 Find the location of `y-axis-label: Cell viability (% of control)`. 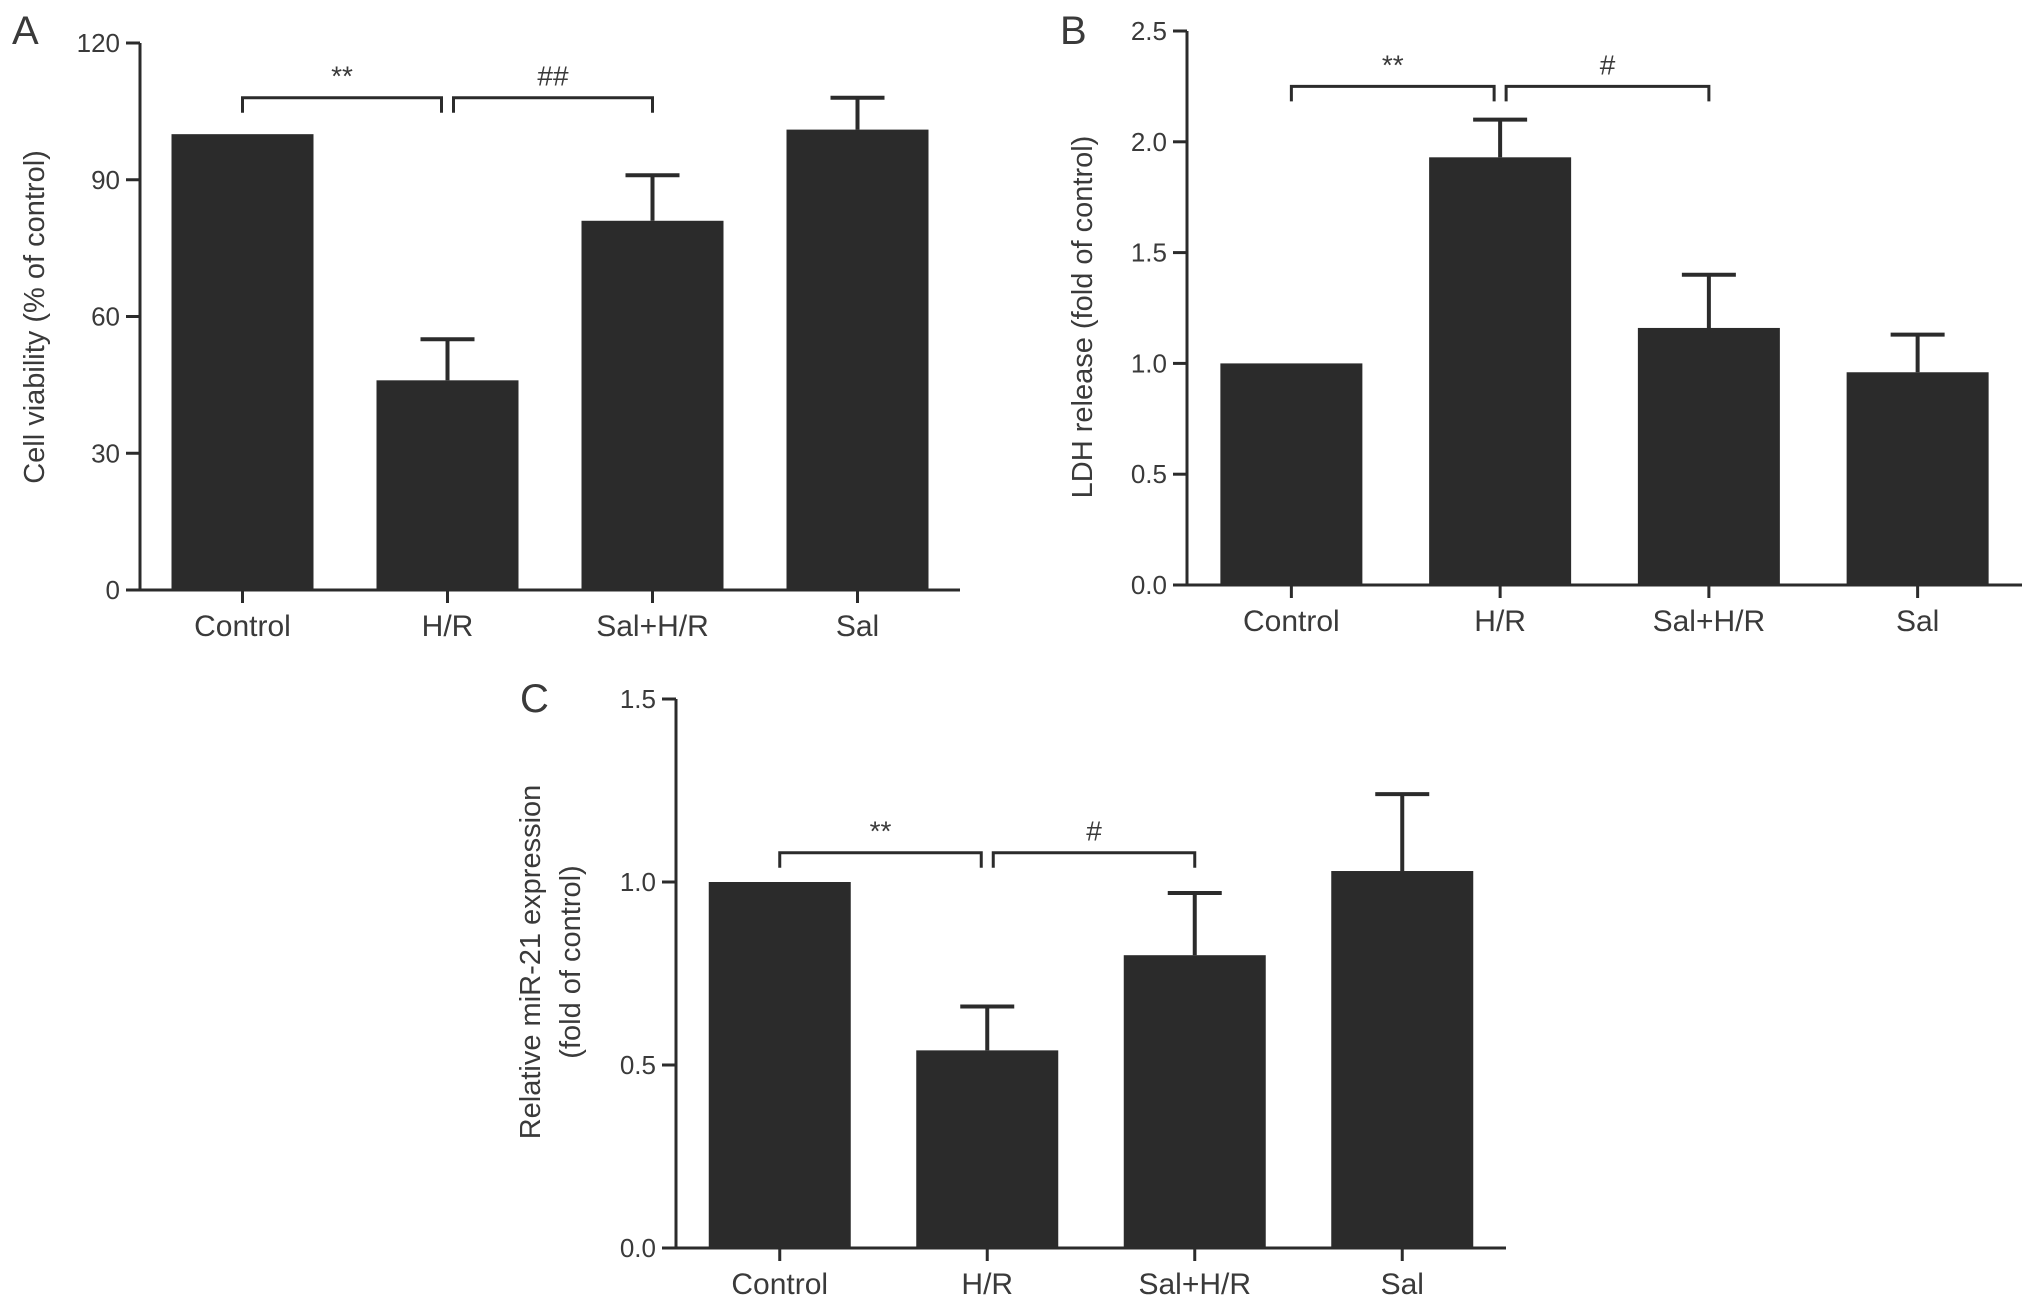

y-axis-label: Cell viability (% of control) is located at coordinates (35, 317).